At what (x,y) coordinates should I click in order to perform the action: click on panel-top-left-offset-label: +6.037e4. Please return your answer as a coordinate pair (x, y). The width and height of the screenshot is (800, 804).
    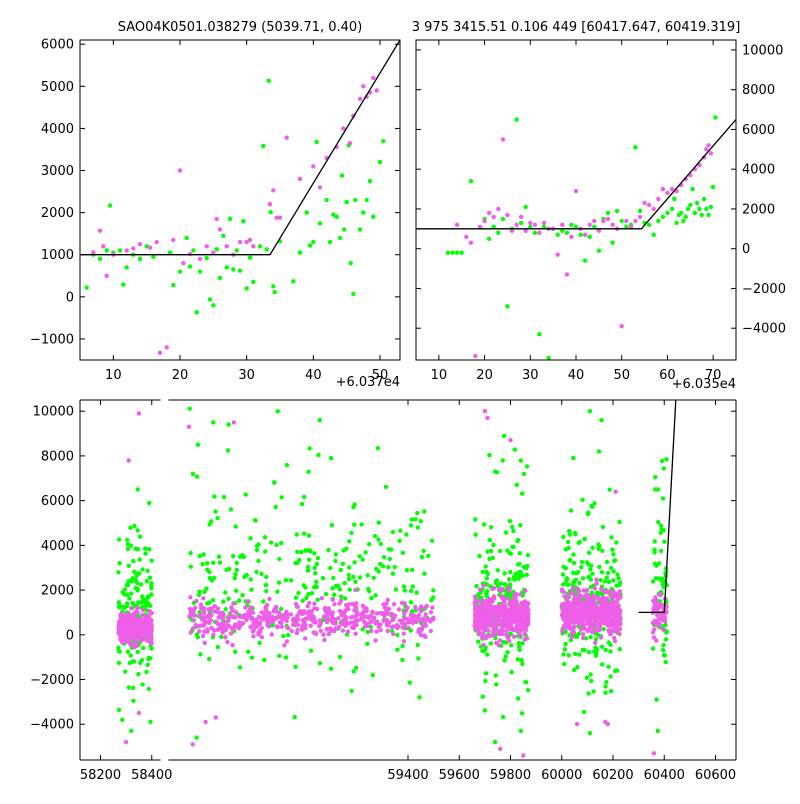
    Looking at the image, I should click on (368, 382).